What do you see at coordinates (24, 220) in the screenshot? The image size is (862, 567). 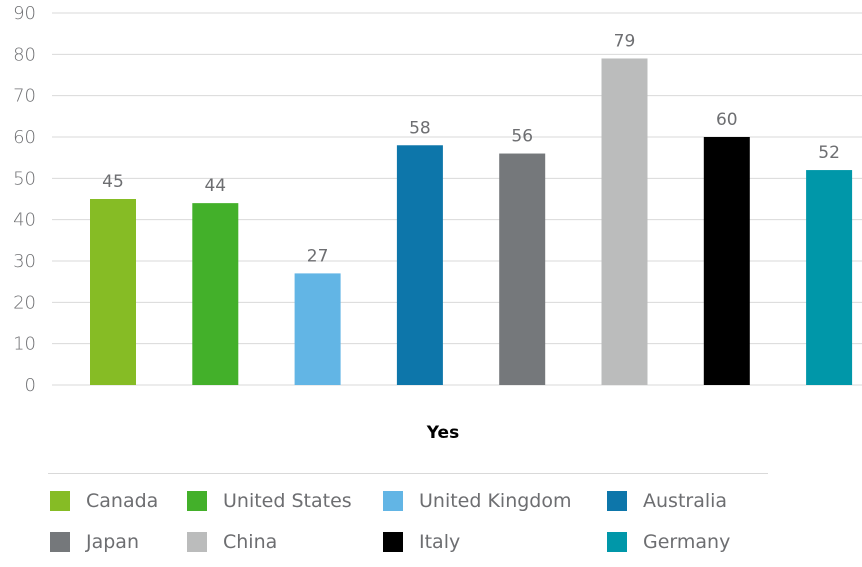 I see `y-tick-label: 40` at bounding box center [24, 220].